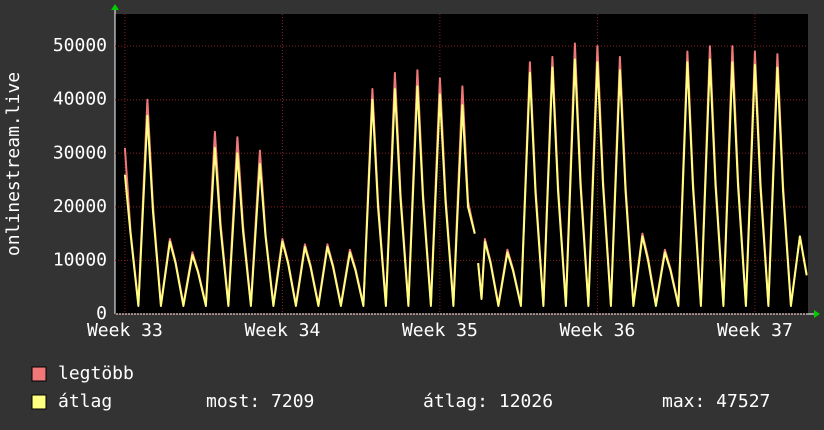  What do you see at coordinates (488, 401) in the screenshot?
I see `stat-label: átlag: 12026` at bounding box center [488, 401].